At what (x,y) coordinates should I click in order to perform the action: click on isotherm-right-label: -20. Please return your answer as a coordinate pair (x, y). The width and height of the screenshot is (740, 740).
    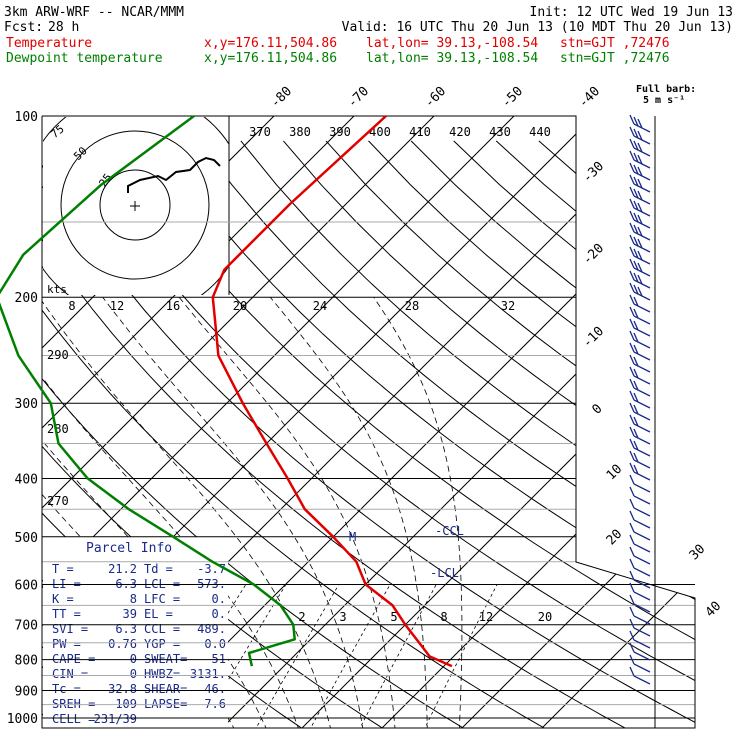
    Looking at the image, I should click on (593, 254).